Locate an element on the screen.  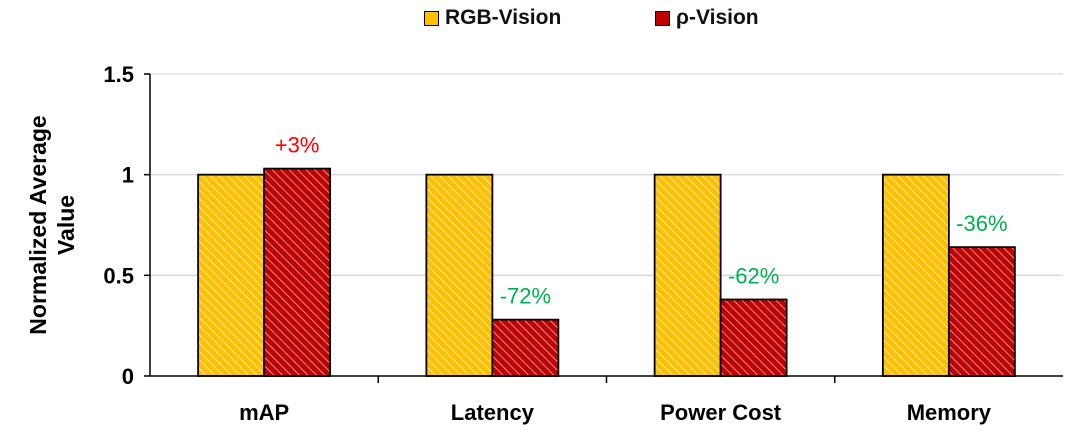
legend-item-rgb-vision: RGB-Vision is located at coordinates (492, 18).